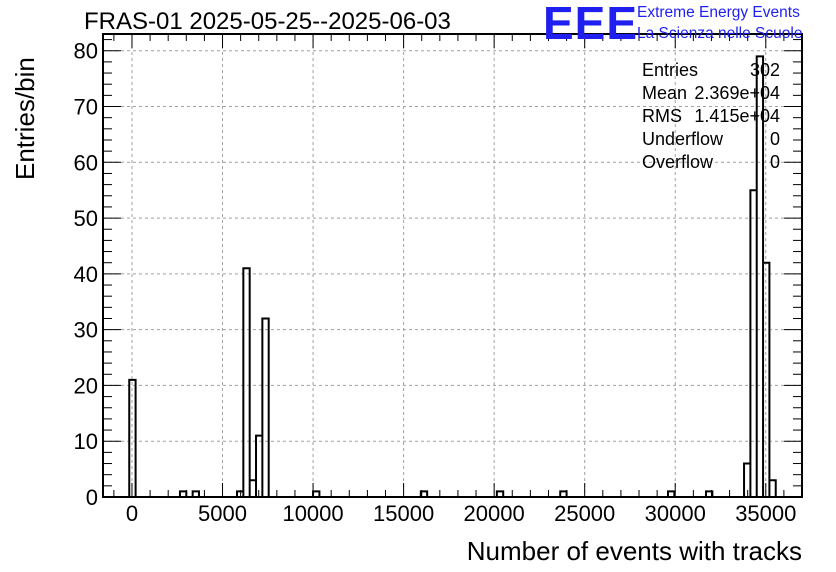 The image size is (836, 572). Describe the element at coordinates (774, 162) in the screenshot. I see `stat-overflow-value: 0` at that location.